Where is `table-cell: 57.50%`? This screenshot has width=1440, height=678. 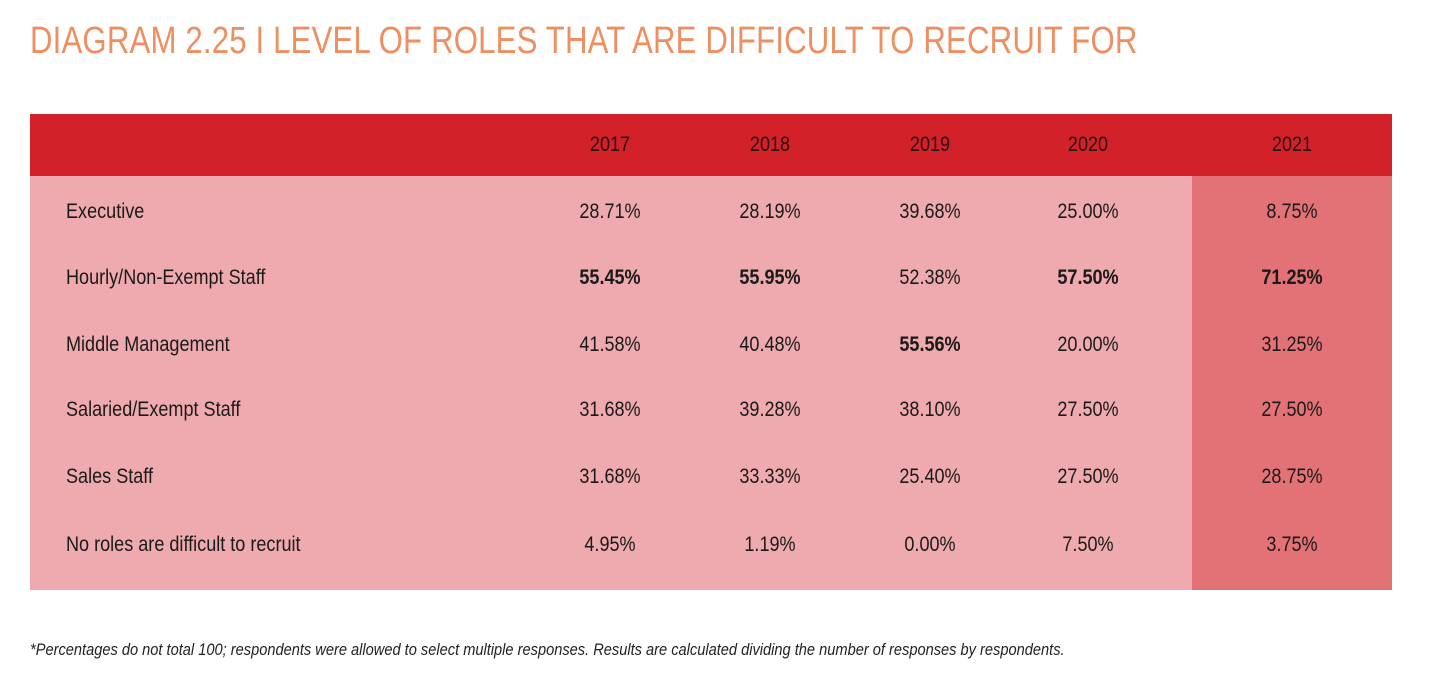
table-cell: 57.50% is located at coordinates (1088, 277).